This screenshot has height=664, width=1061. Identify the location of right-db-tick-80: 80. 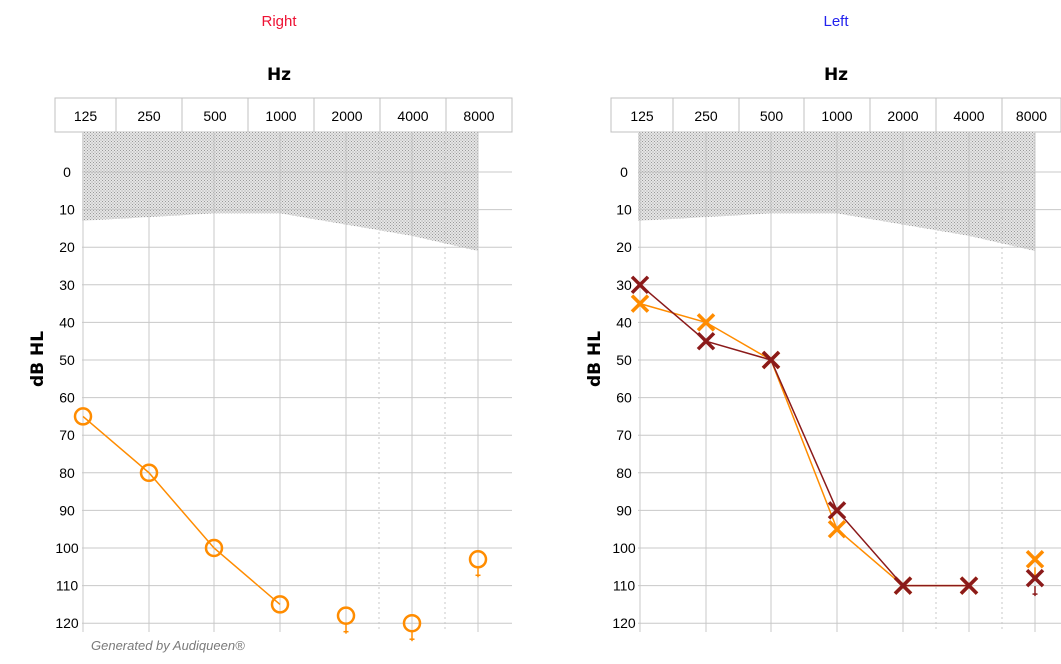
(67, 473).